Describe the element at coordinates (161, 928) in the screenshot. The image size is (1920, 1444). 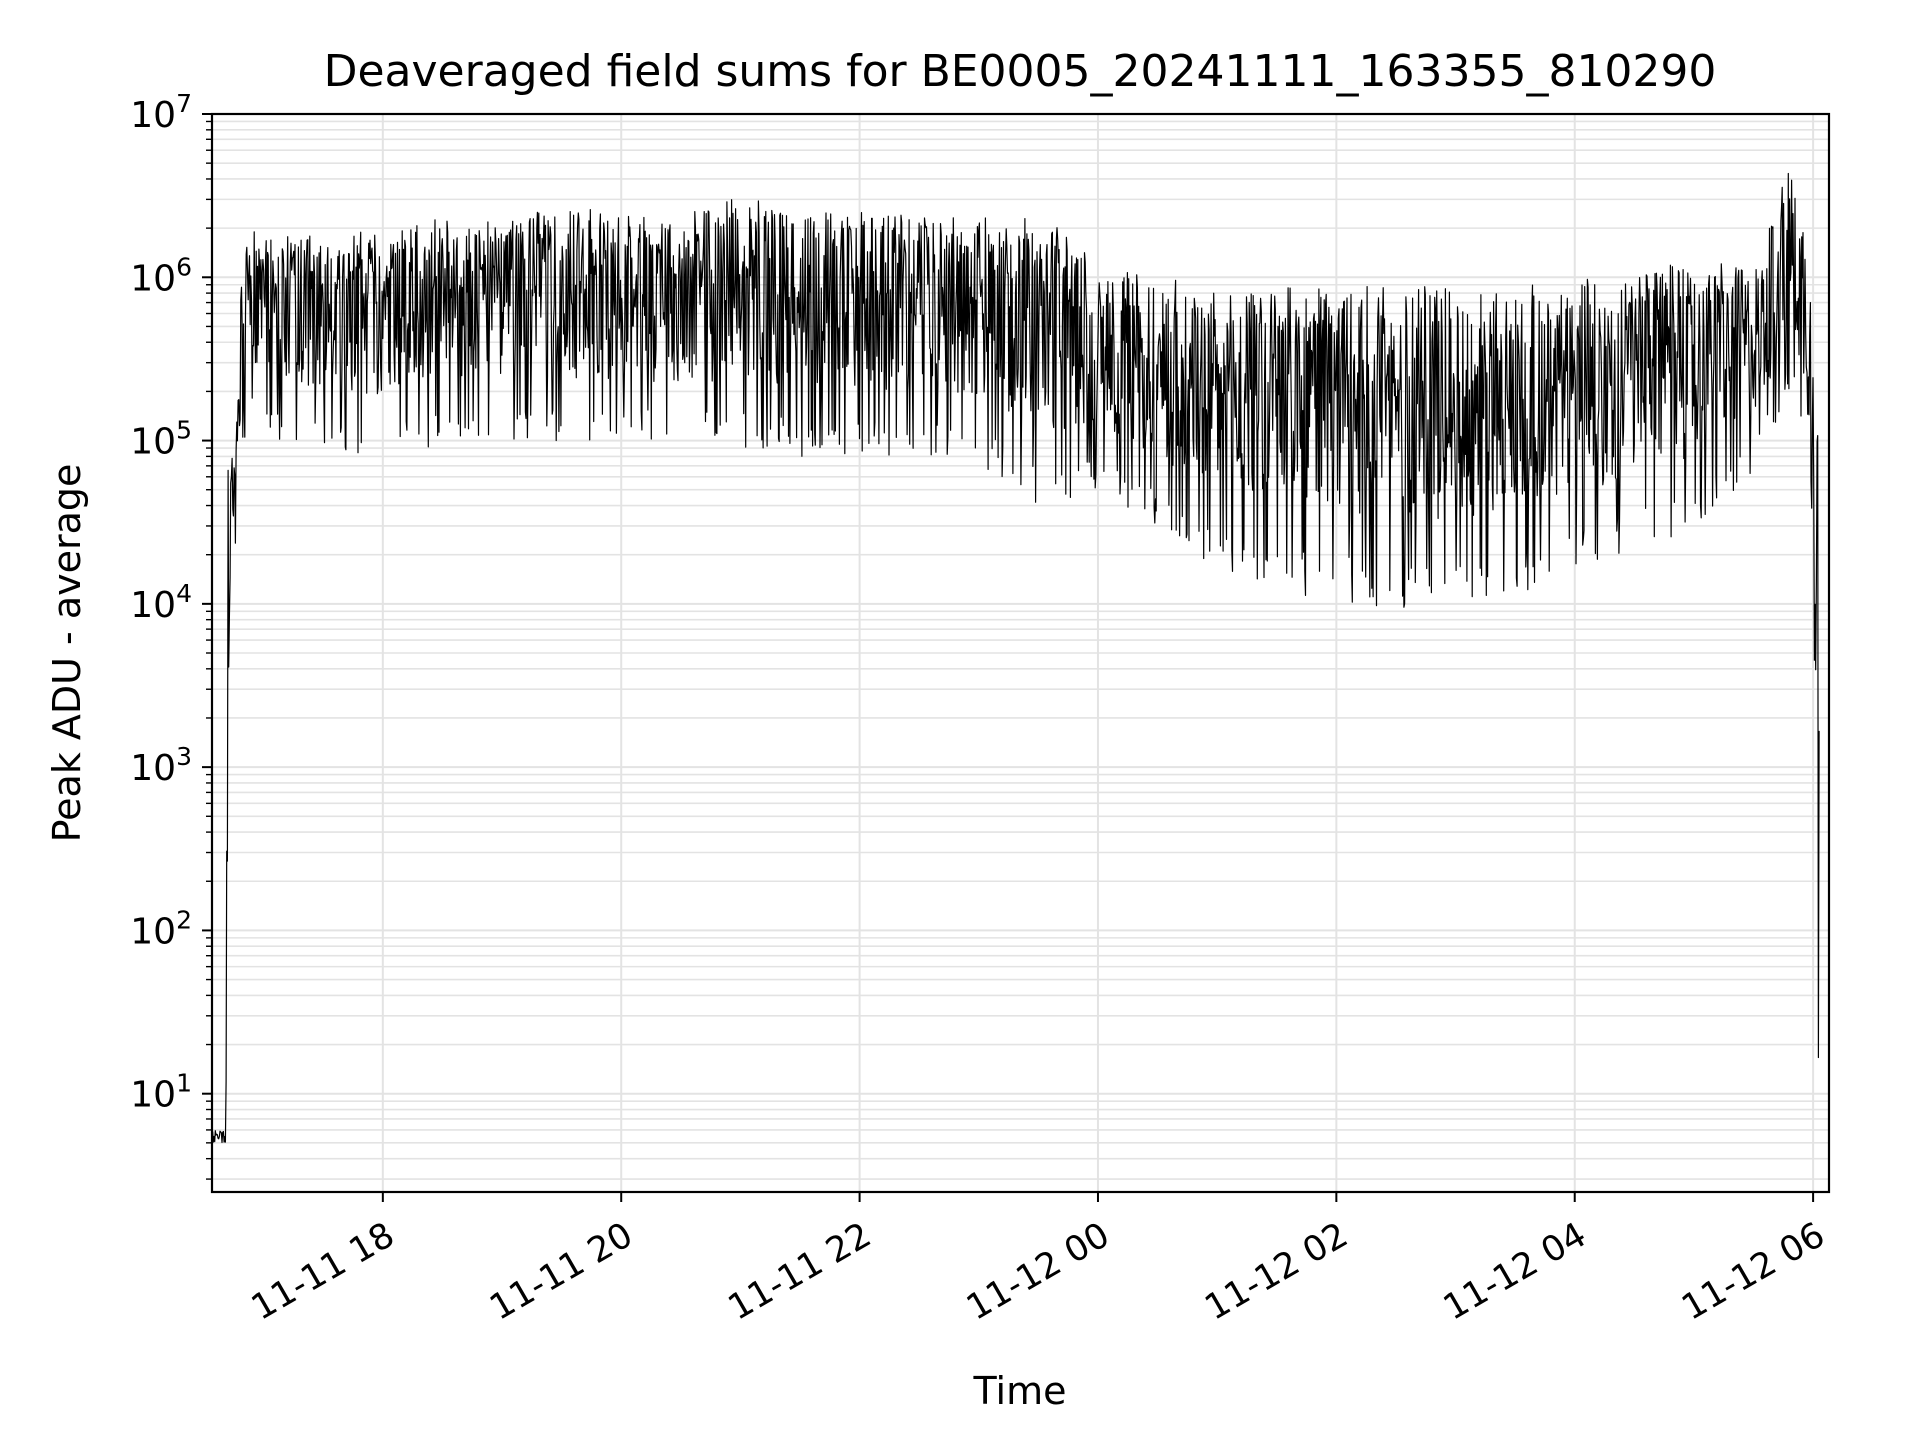
I see `y-tick-label: 10²` at that location.